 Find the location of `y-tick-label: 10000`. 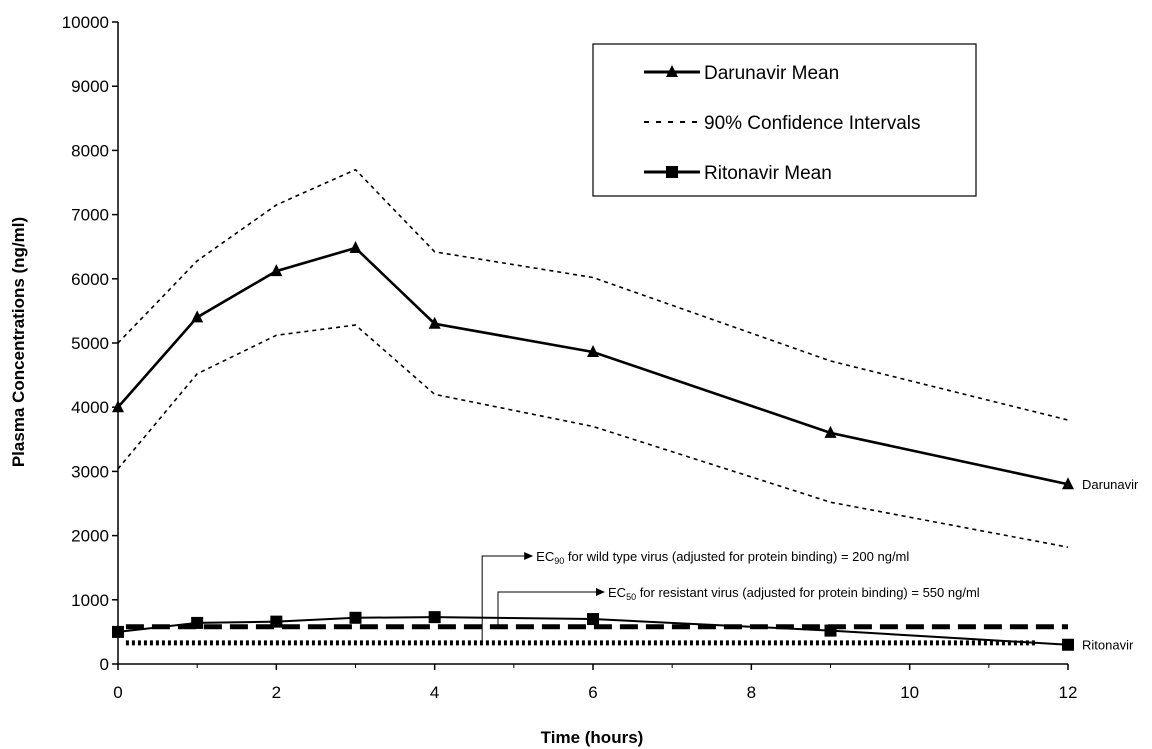

y-tick-label: 10000 is located at coordinates (85, 22).